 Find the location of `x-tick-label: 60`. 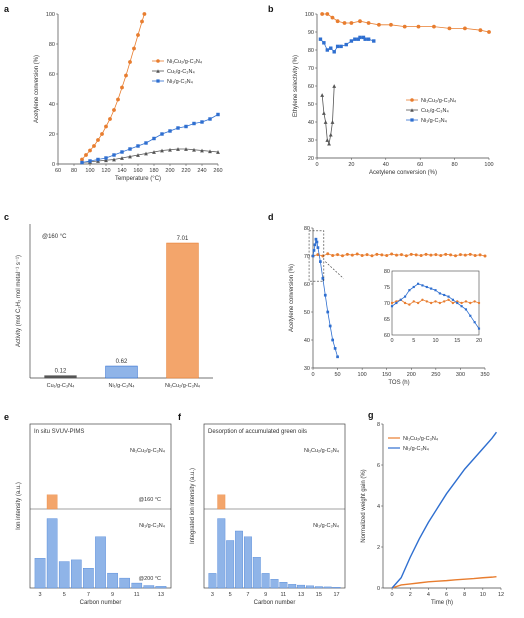

x-tick-label: 60 is located at coordinates (420, 165).